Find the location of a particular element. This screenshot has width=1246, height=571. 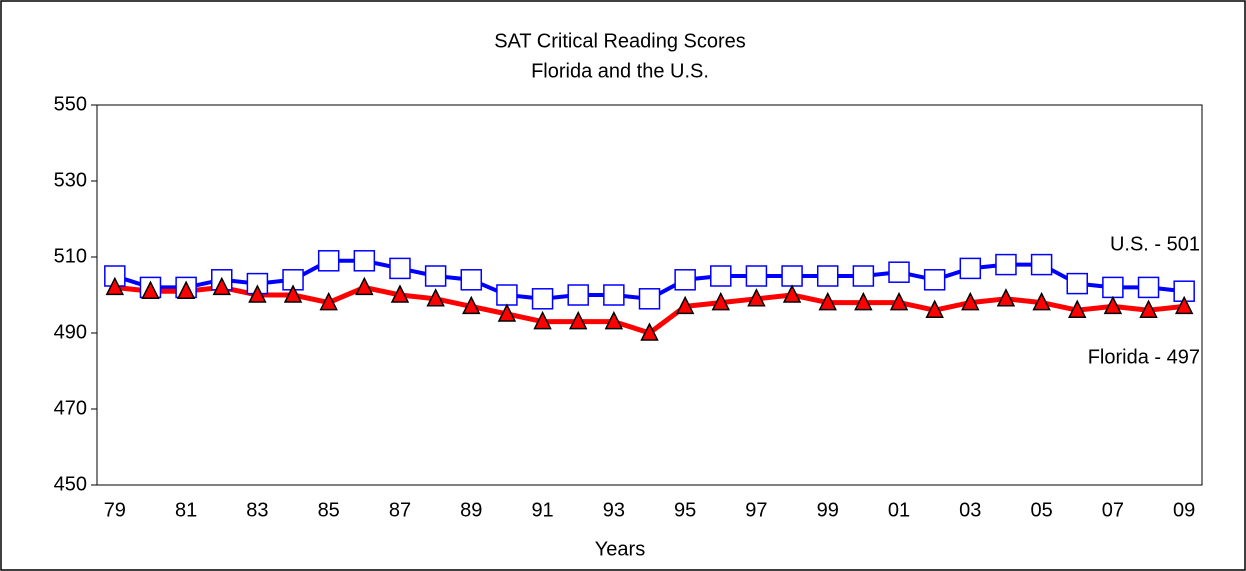

chart-subtitle: Florida and the U.S. is located at coordinates (620, 71).